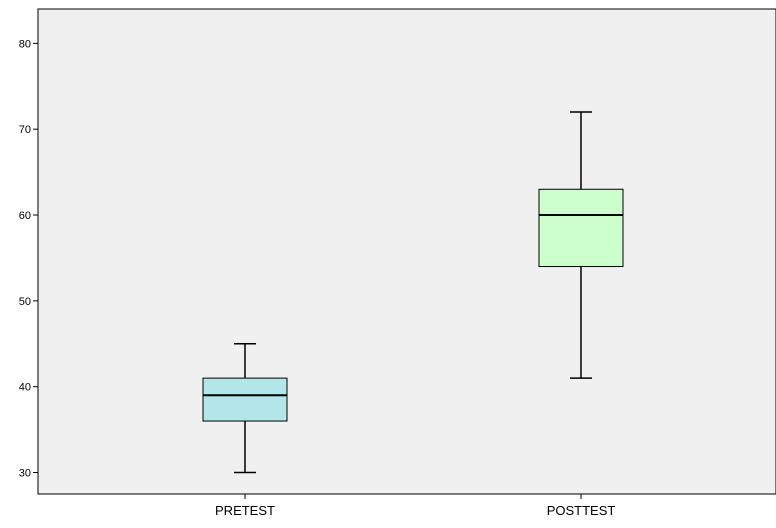 This screenshot has width=776, height=528. Describe the element at coordinates (28, 259) in the screenshot. I see `y-axis: 30 40 50 60 70 80` at that location.